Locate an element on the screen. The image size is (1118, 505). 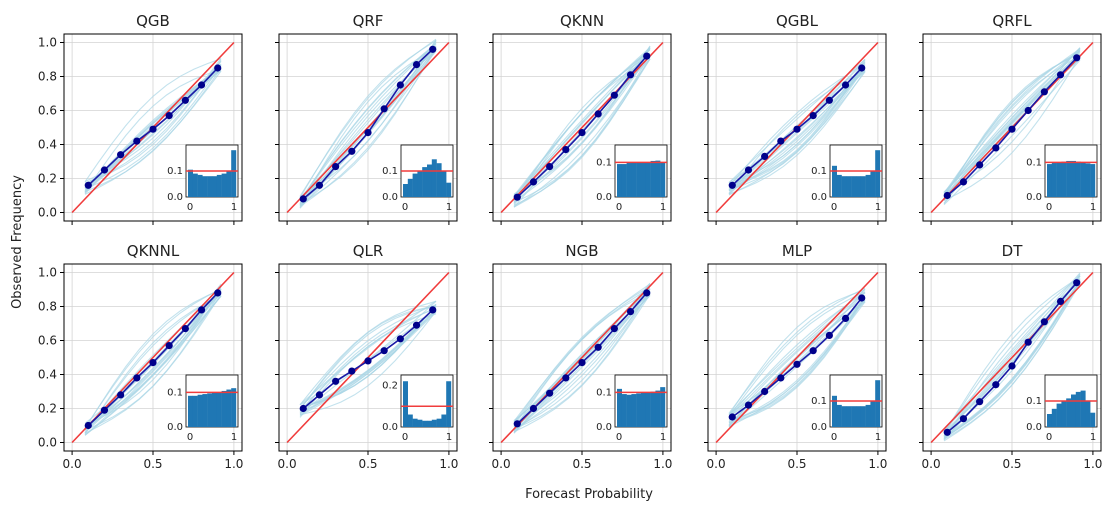
figure-xlabel: Forecast Probability is located at coordinates (589, 494).